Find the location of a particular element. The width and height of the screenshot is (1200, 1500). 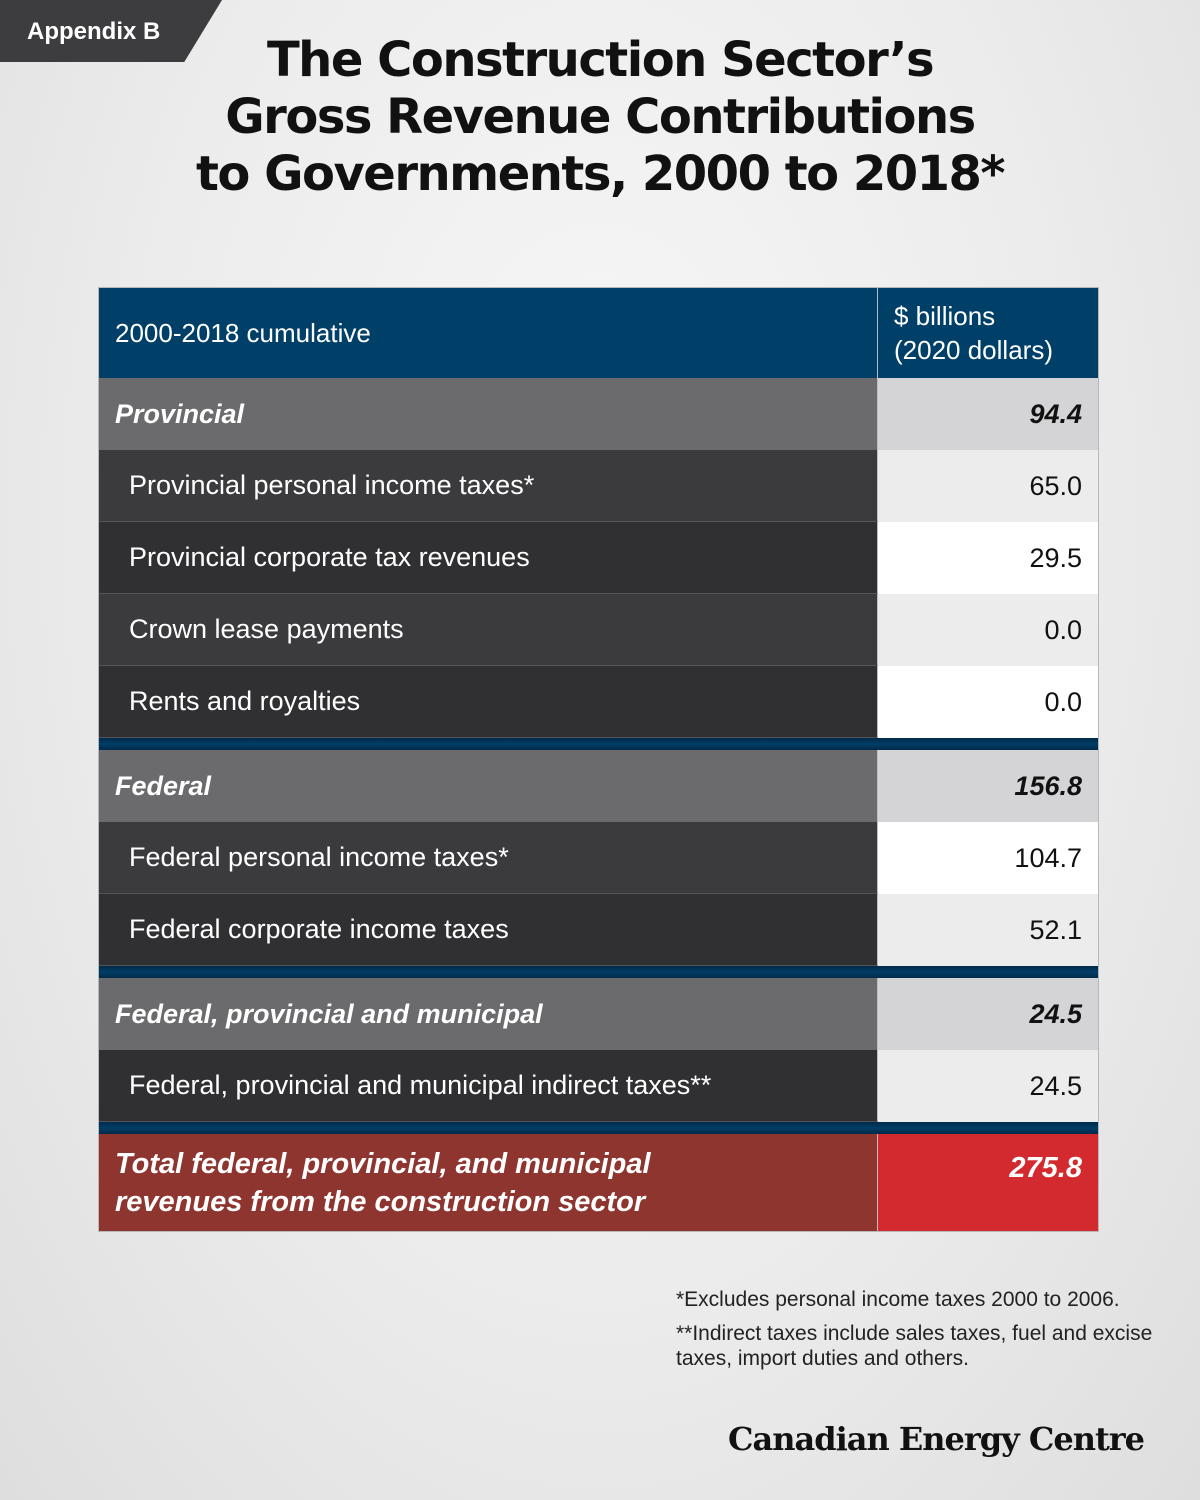

title-line-1: The Construction Sector’s is located at coordinates (600, 60).